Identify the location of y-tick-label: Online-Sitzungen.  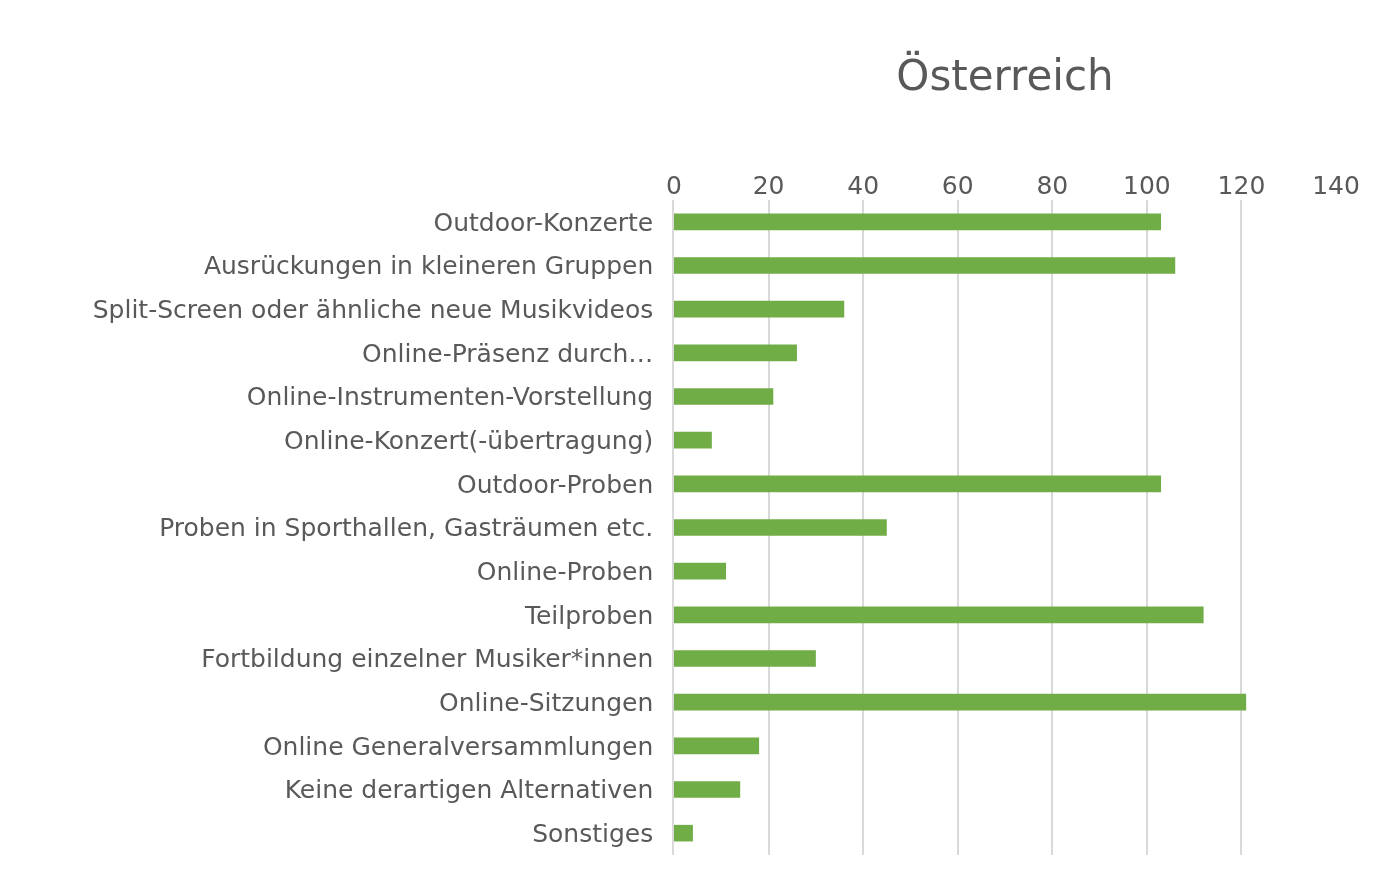
(546, 702).